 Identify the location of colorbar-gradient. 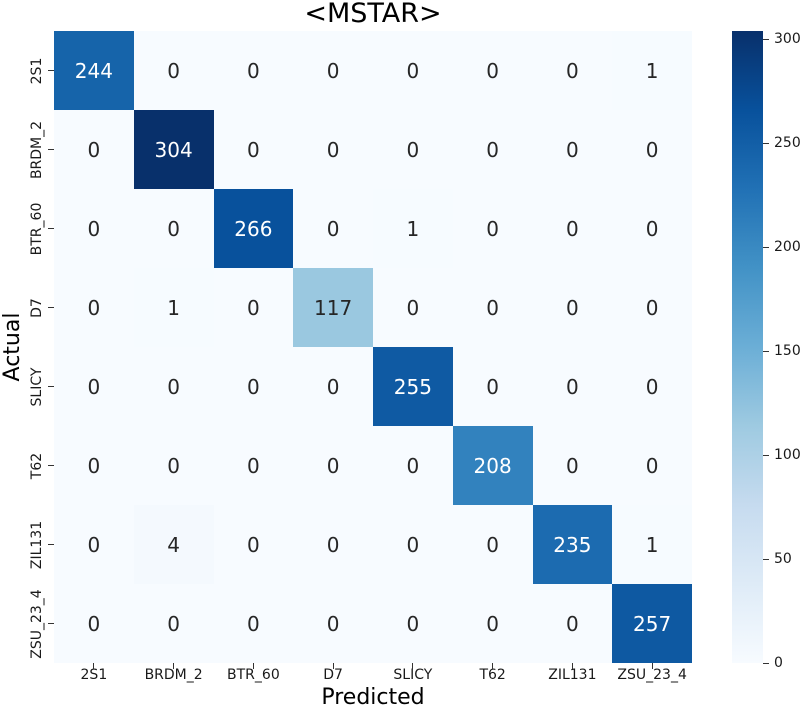
(747, 347).